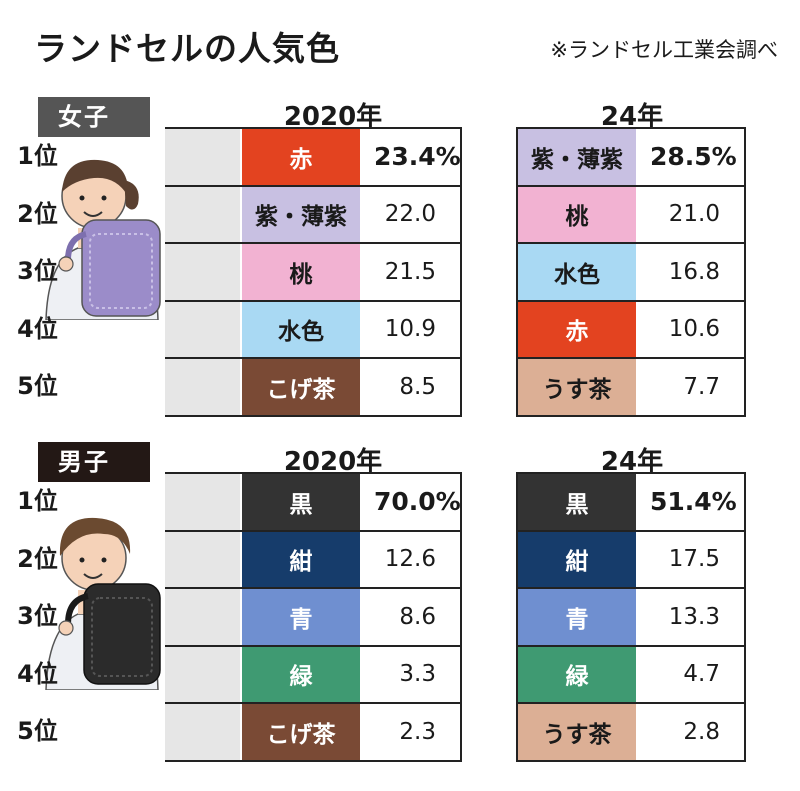  What do you see at coordinates (103, 603) in the screenshot?
I see `boy-with-black-randoseru-icon` at bounding box center [103, 603].